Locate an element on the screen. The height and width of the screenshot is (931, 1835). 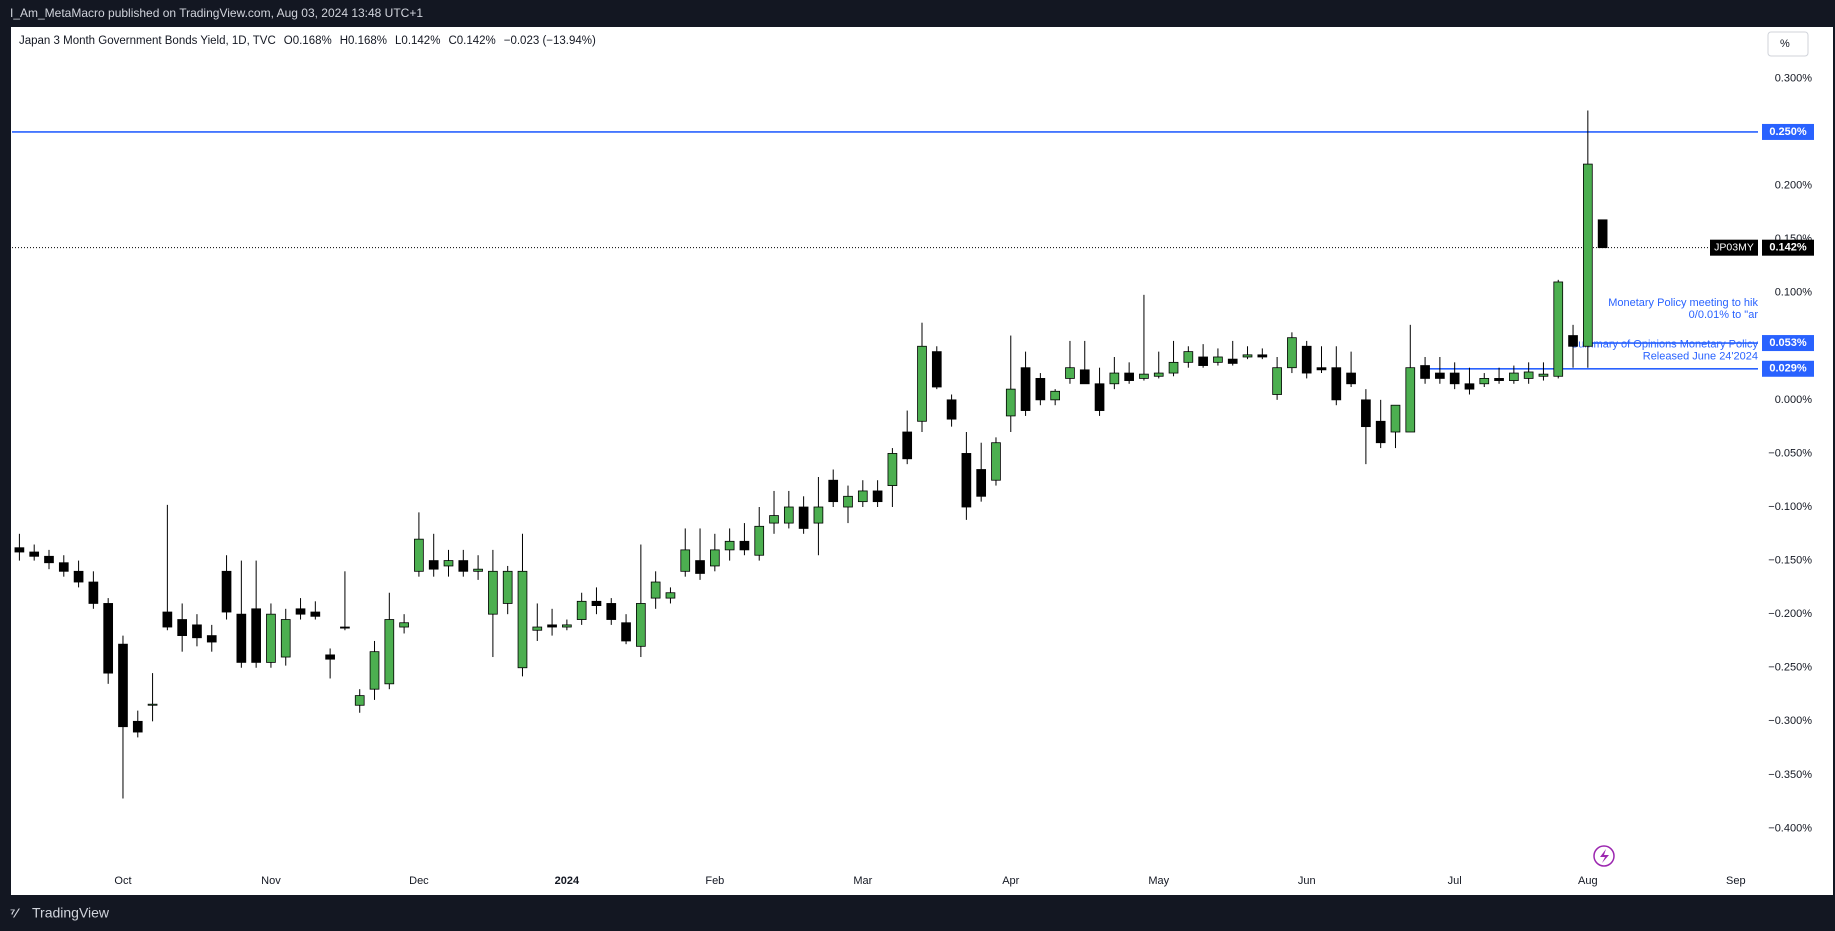
x-tick-label: 2024 is located at coordinates (567, 881).